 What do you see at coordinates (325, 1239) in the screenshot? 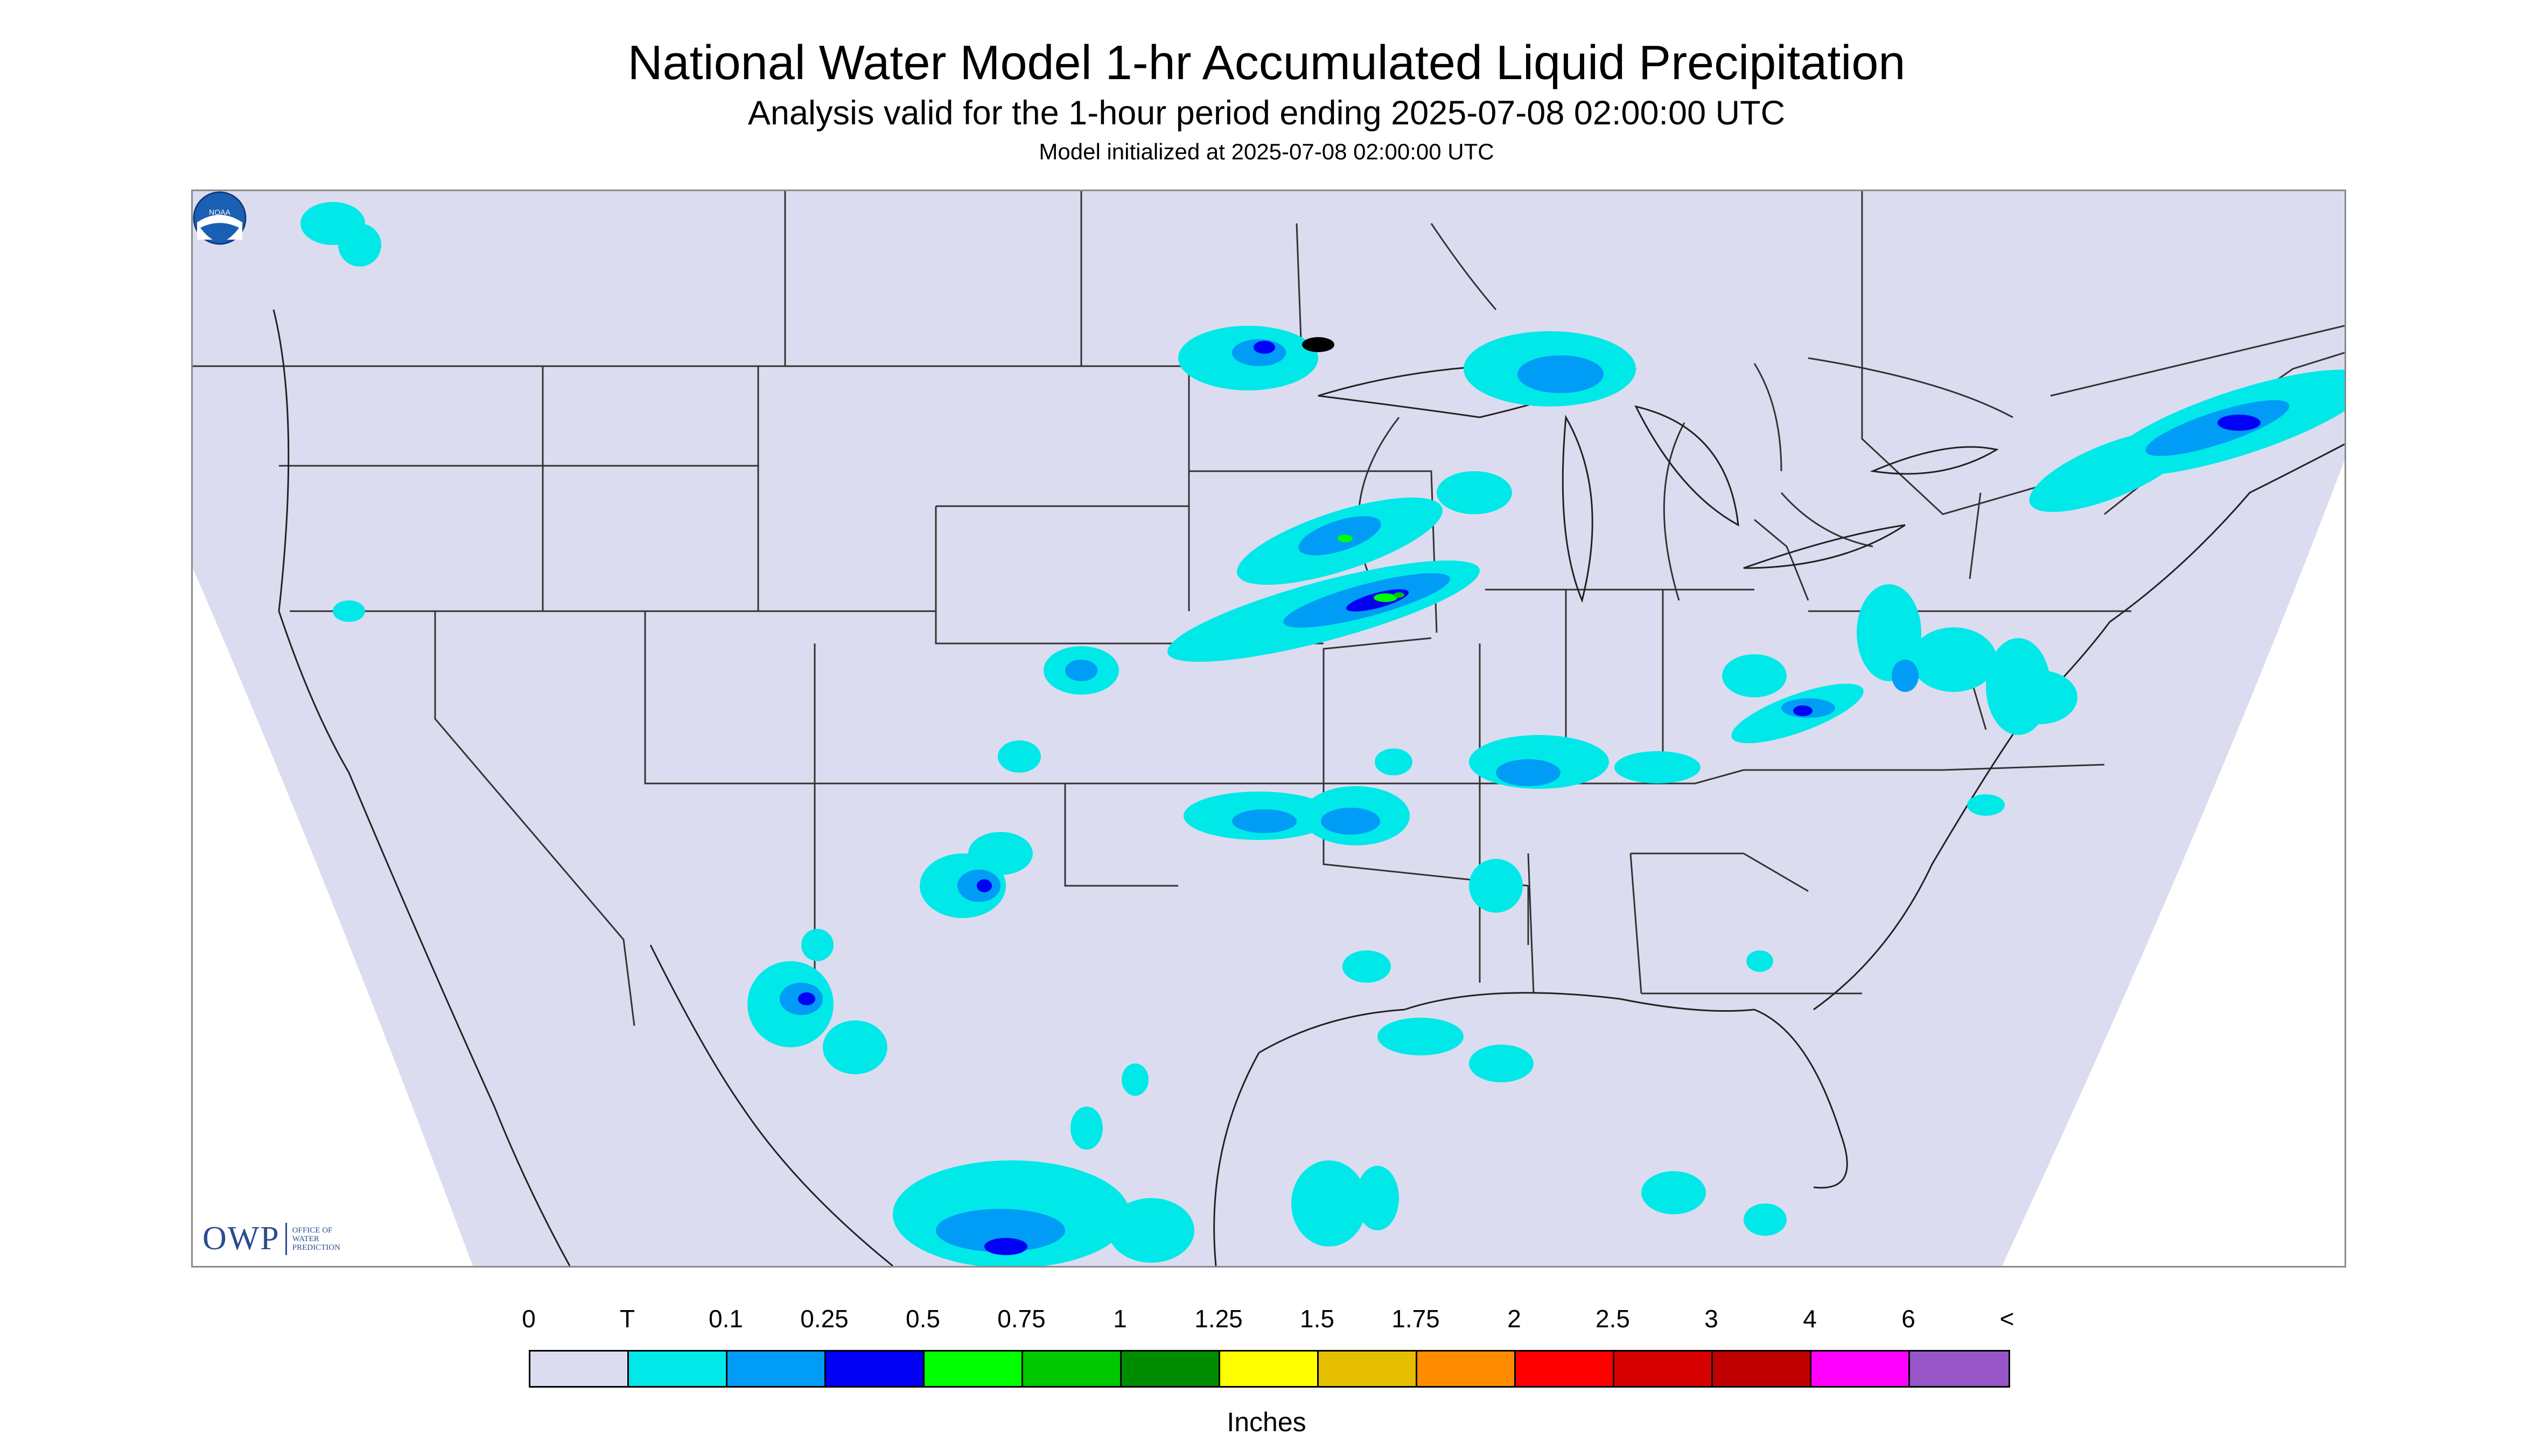
I see `owp-logo-text: OFFICE OF WATER PREDICTION` at bounding box center [325, 1239].